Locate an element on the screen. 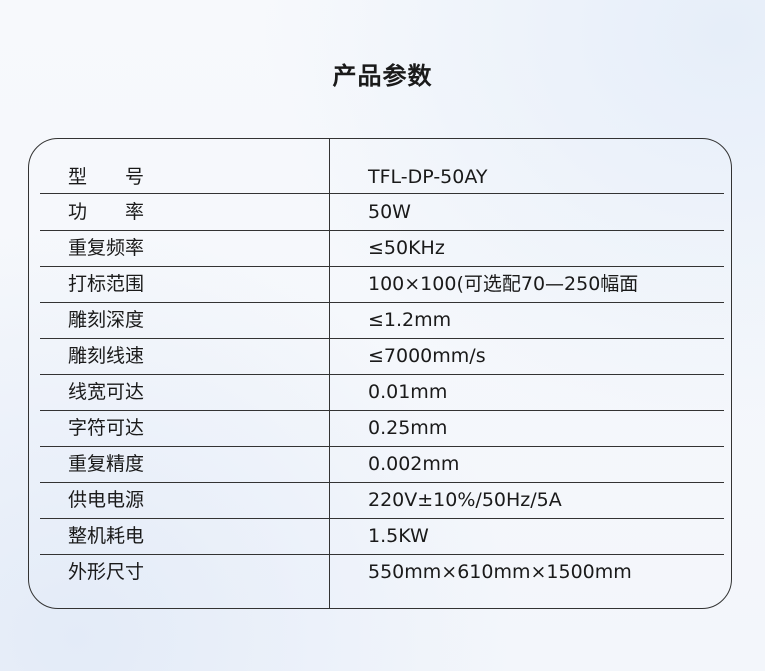  param-value: 0.01mm is located at coordinates (408, 392).